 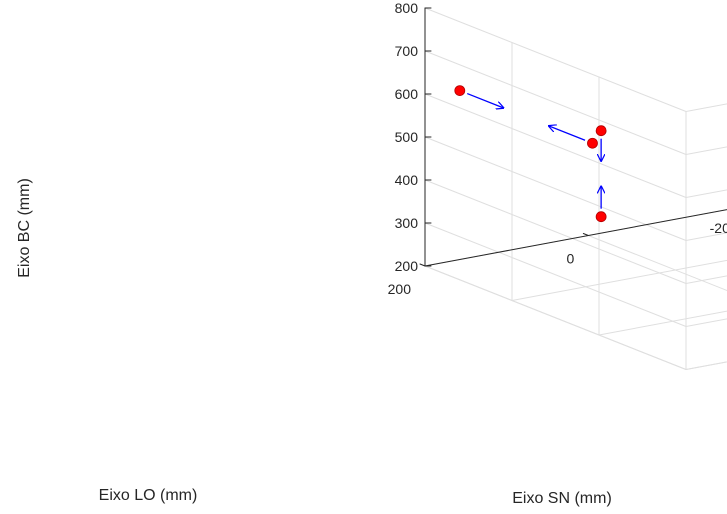 What do you see at coordinates (530, 154) in the screenshot?
I see `data-marks` at bounding box center [530, 154].